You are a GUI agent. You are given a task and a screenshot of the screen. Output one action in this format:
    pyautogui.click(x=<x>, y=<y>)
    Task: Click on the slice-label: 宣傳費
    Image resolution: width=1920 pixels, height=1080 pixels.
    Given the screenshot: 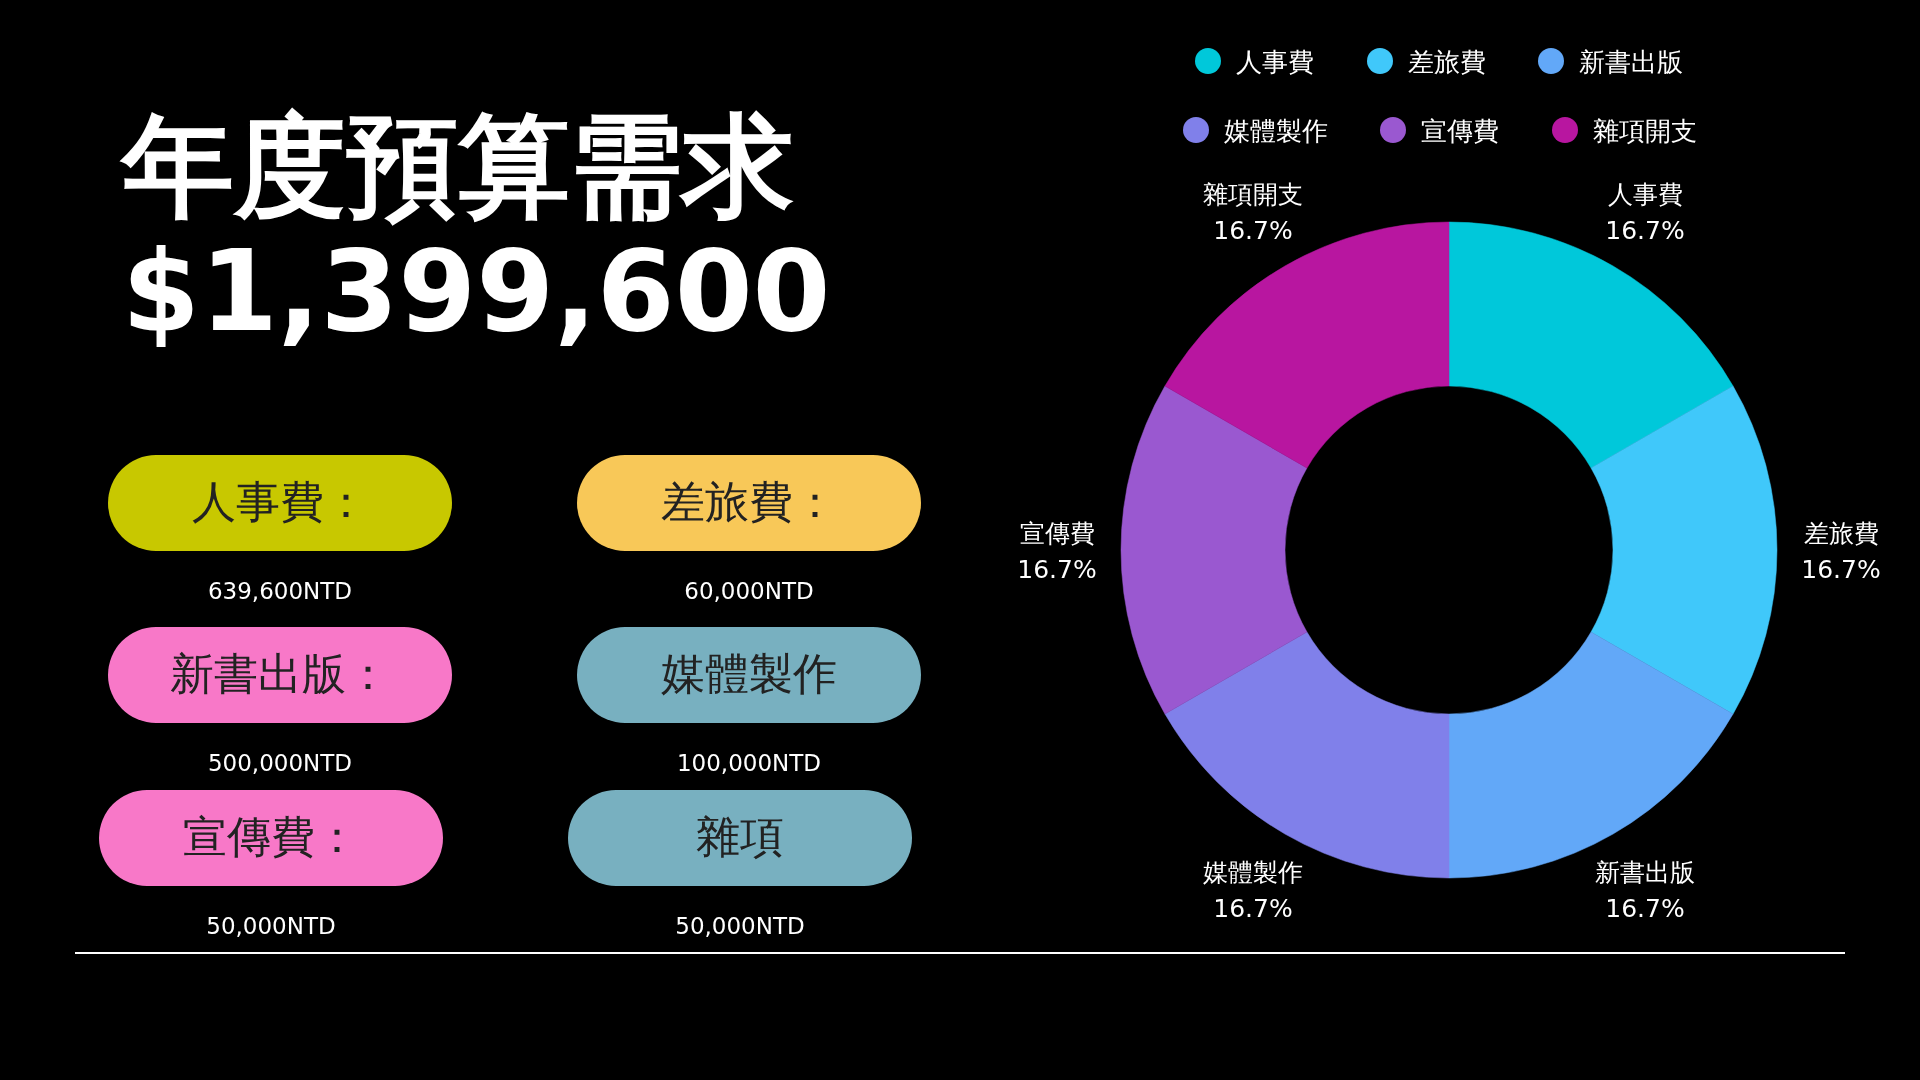 What is the action you would take?
    pyautogui.click(x=1057, y=533)
    